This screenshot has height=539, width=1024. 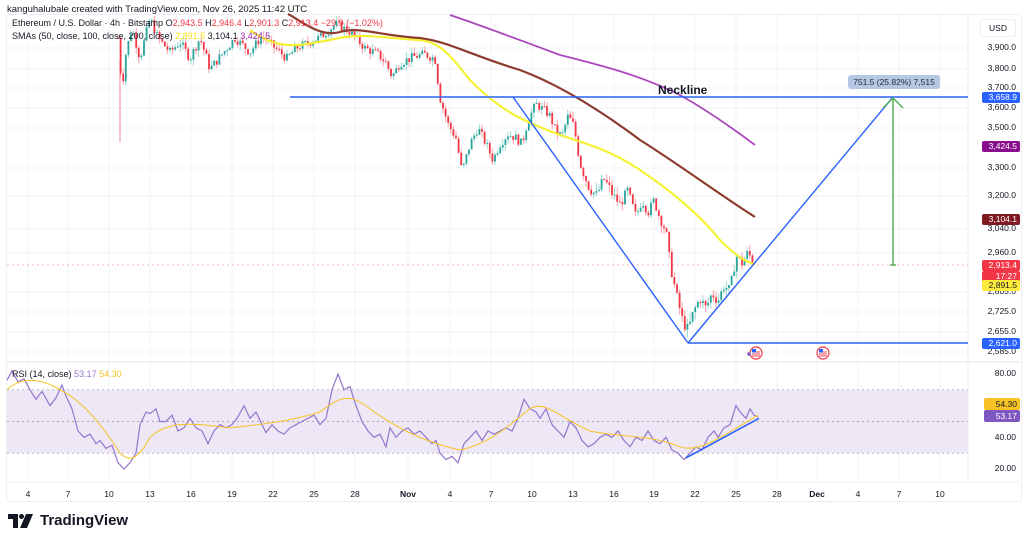 What do you see at coordinates (20, 520) in the screenshot?
I see `tradingview-logo-icon` at bounding box center [20, 520].